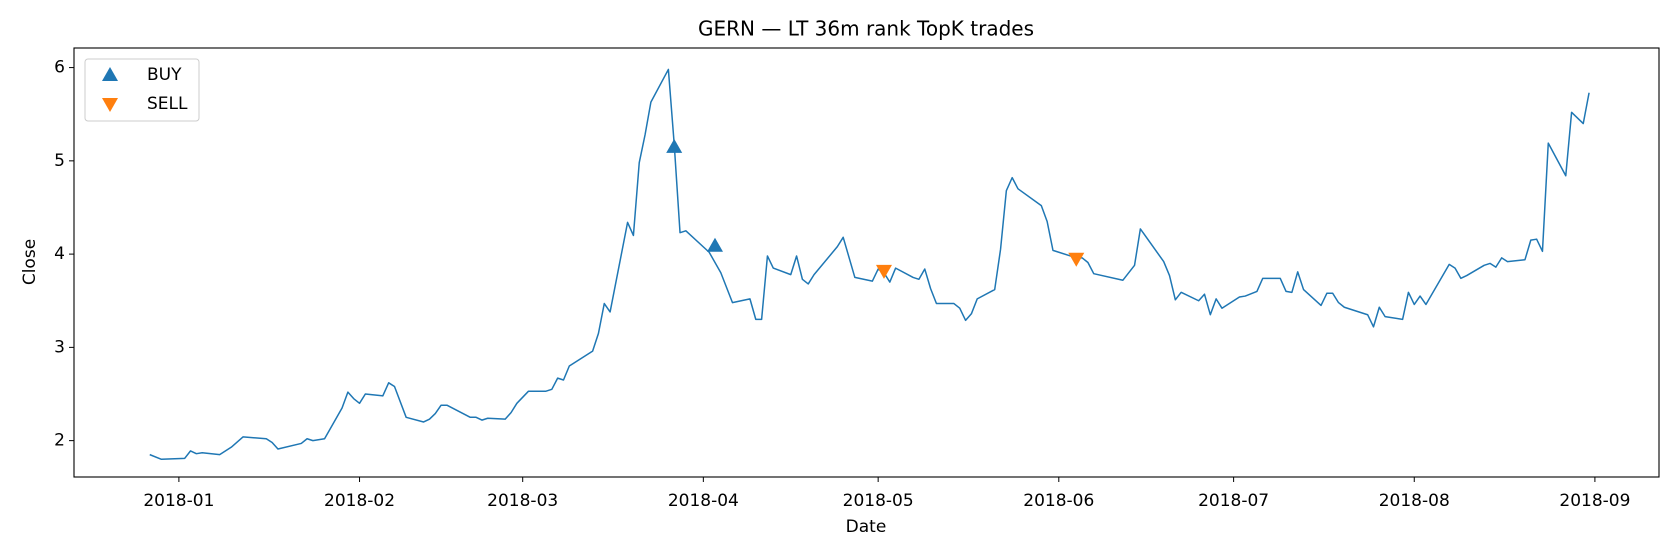 The width and height of the screenshot is (1680, 560). I want to click on legend-label: BUY, so click(164, 75).